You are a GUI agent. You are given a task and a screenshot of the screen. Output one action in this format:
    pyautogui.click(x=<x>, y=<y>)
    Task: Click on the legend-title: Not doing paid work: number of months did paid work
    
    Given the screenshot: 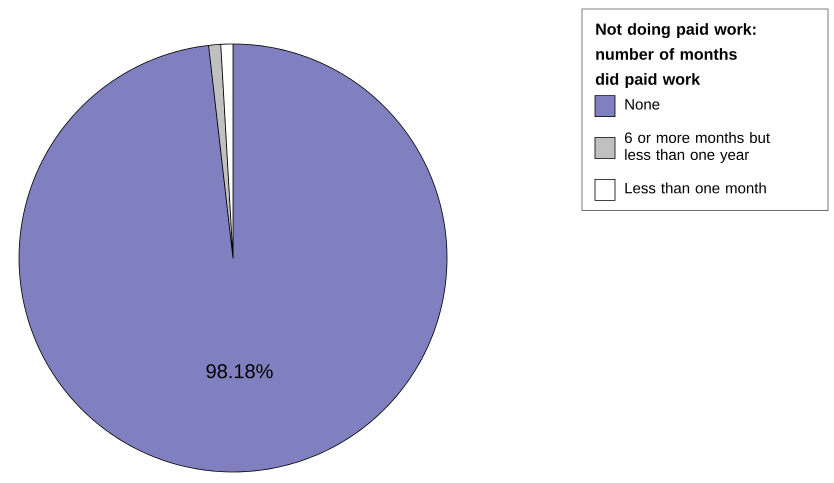 What is the action you would take?
    pyautogui.click(x=676, y=55)
    